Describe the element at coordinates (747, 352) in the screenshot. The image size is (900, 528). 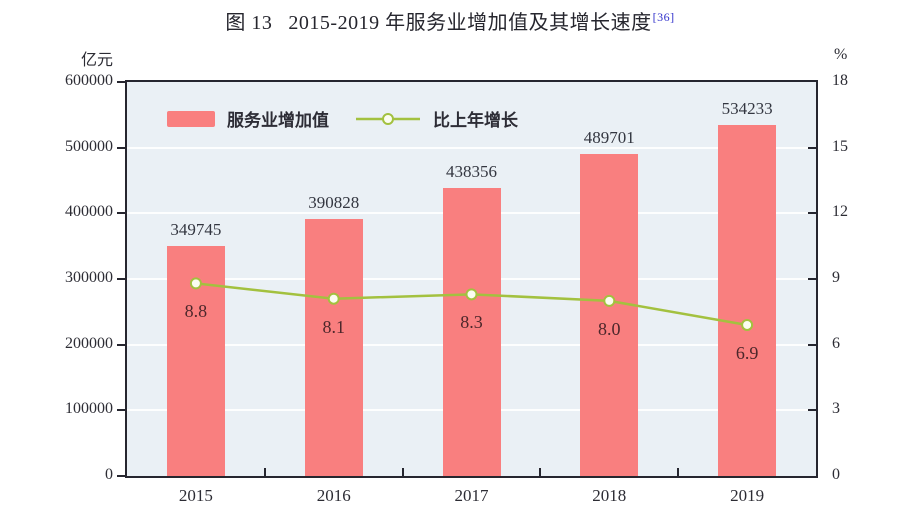
I see `growth-value-label: 6.9` at that location.